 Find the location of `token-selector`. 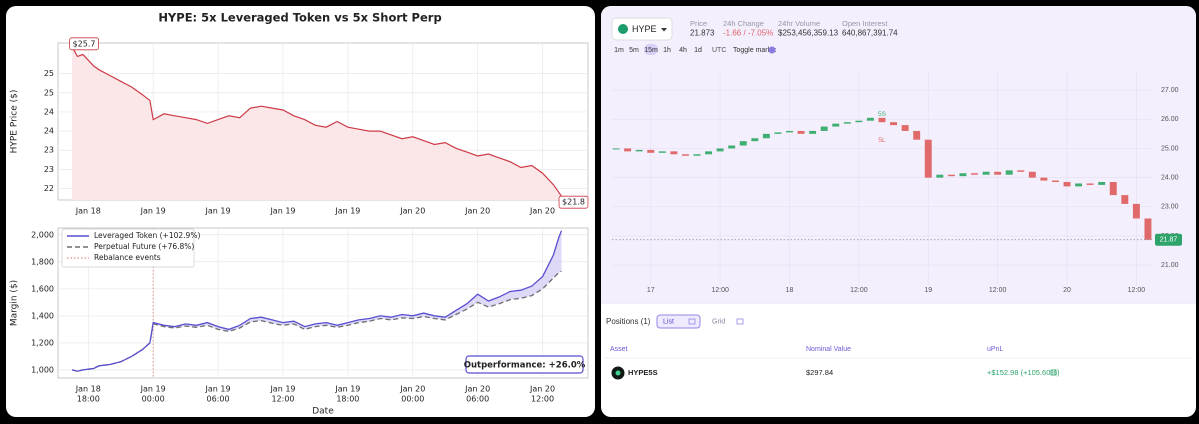

token-selector is located at coordinates (642, 29).